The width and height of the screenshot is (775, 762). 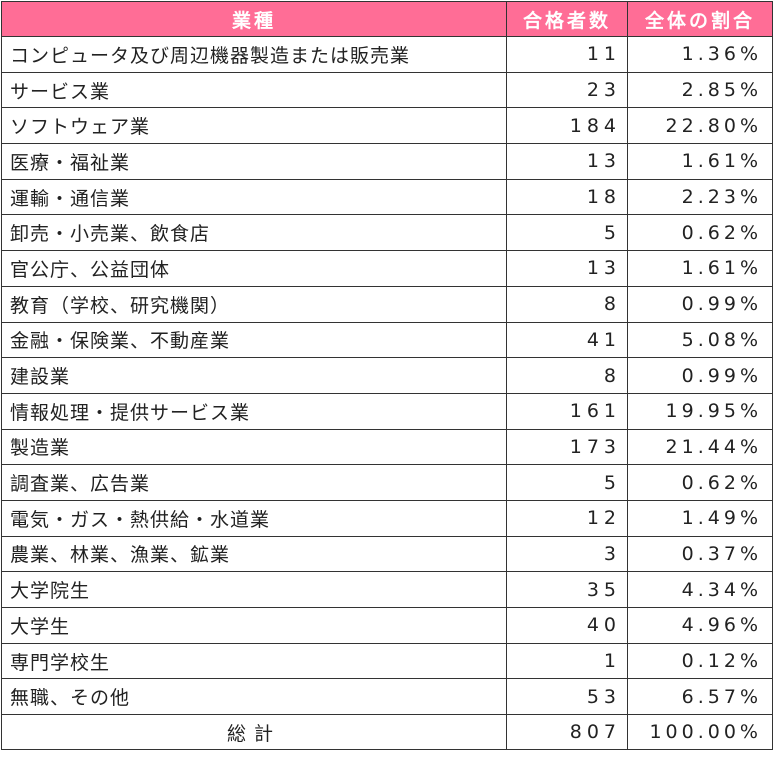 I want to click on industry-cell: サービス業, so click(x=254, y=90).